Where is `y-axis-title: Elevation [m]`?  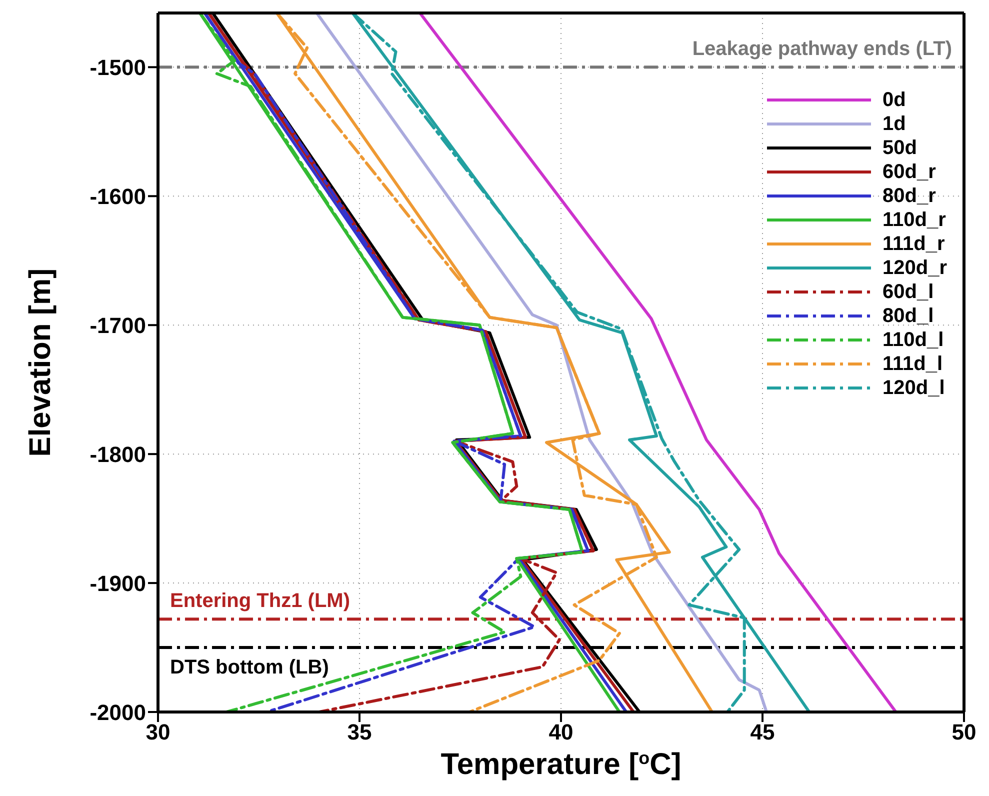
y-axis-title: Elevation [m] is located at coordinates (40, 362).